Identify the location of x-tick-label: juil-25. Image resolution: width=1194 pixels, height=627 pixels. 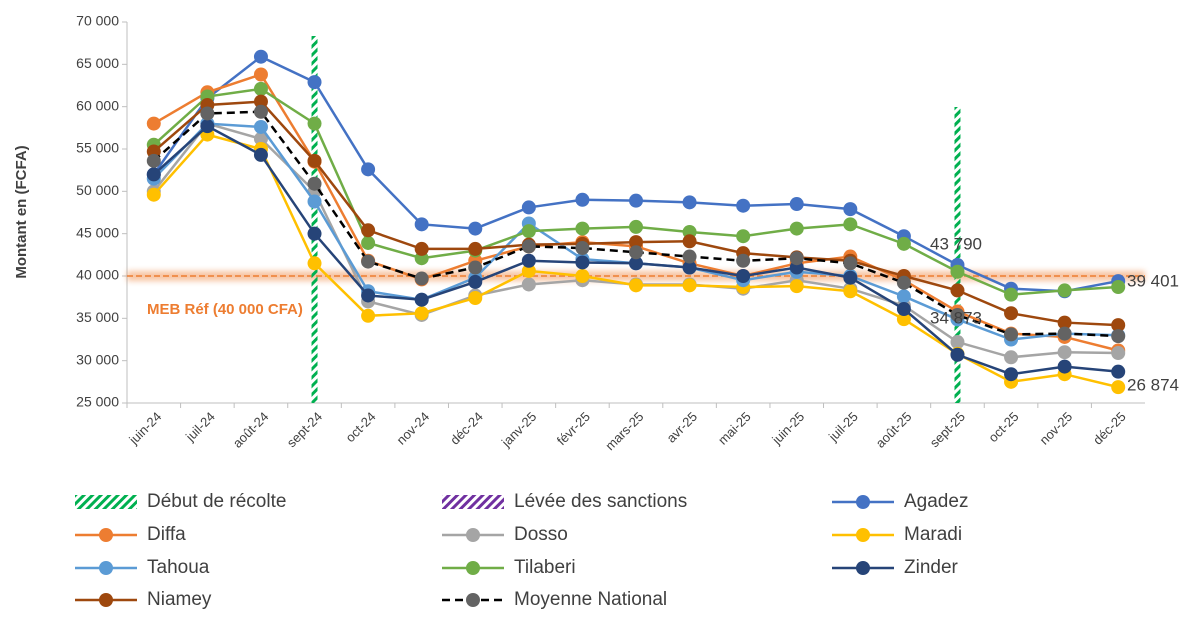
(843, 427).